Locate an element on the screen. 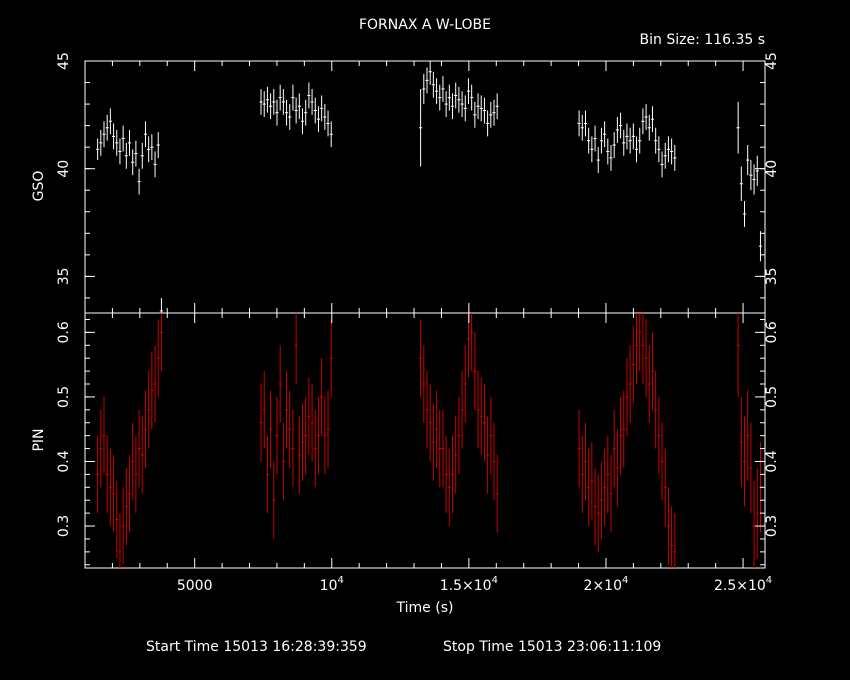 The height and width of the screenshot is (680, 850). y-tick-label-right-gso: 40 is located at coordinates (772, 169).